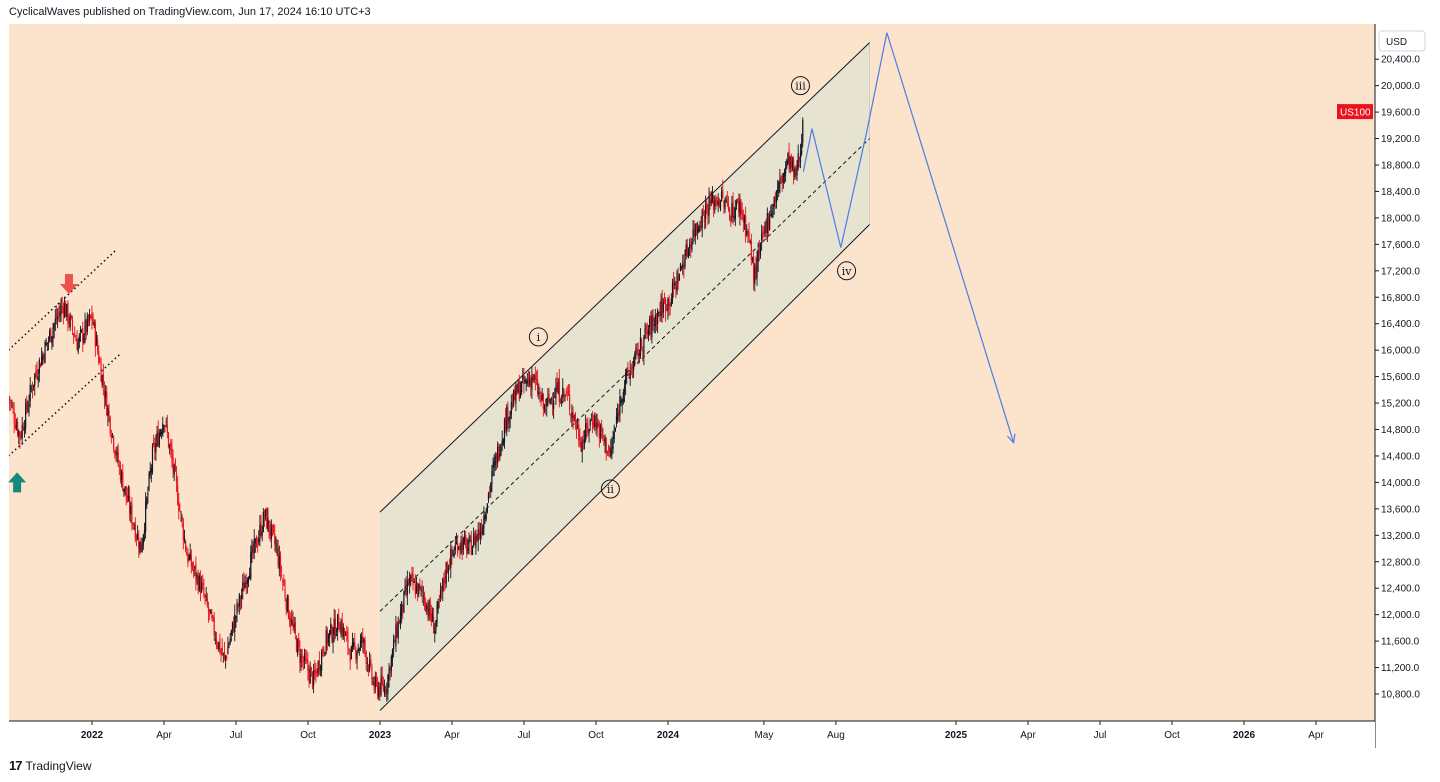 Image resolution: width=1440 pixels, height=782 pixels. I want to click on brand-name: TradingView, so click(58, 765).